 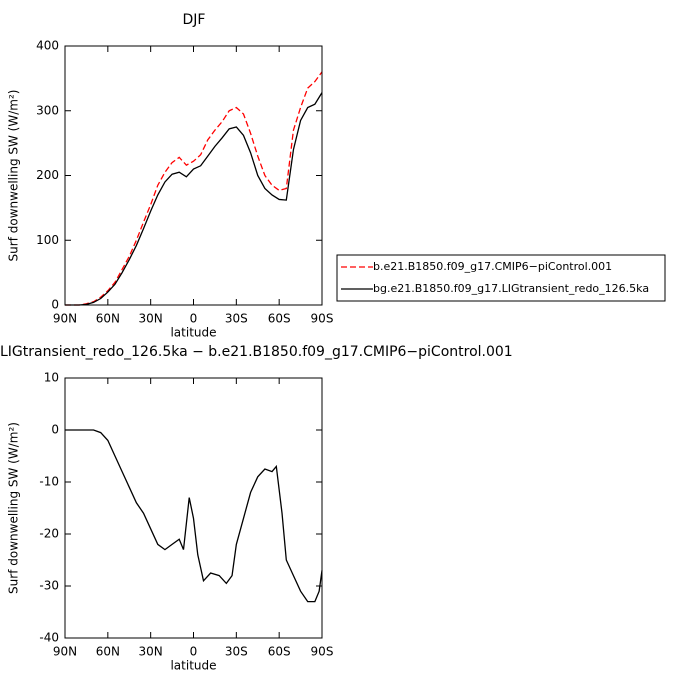 What do you see at coordinates (49, 482) in the screenshot?
I see `y-tick-label: -10` at bounding box center [49, 482].